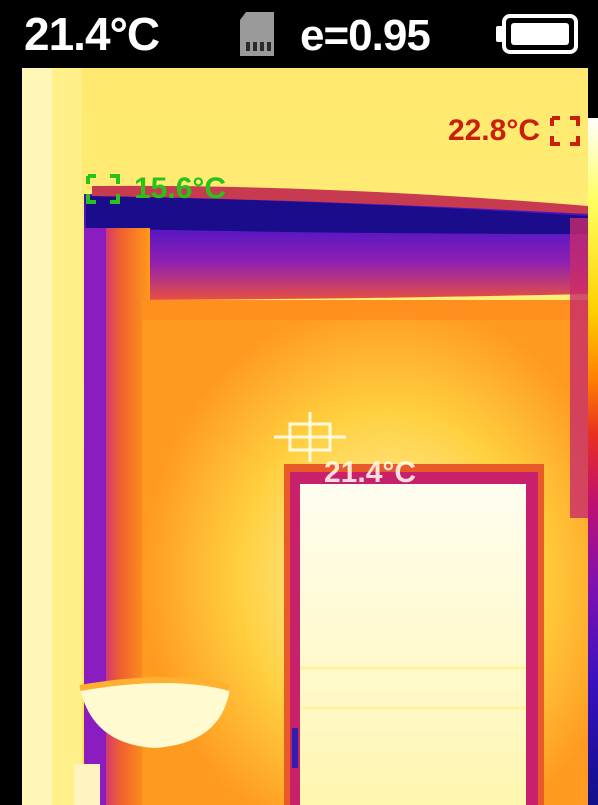  Describe the element at coordinates (565, 131) in the screenshot. I see `max-bracket-icon` at that location.